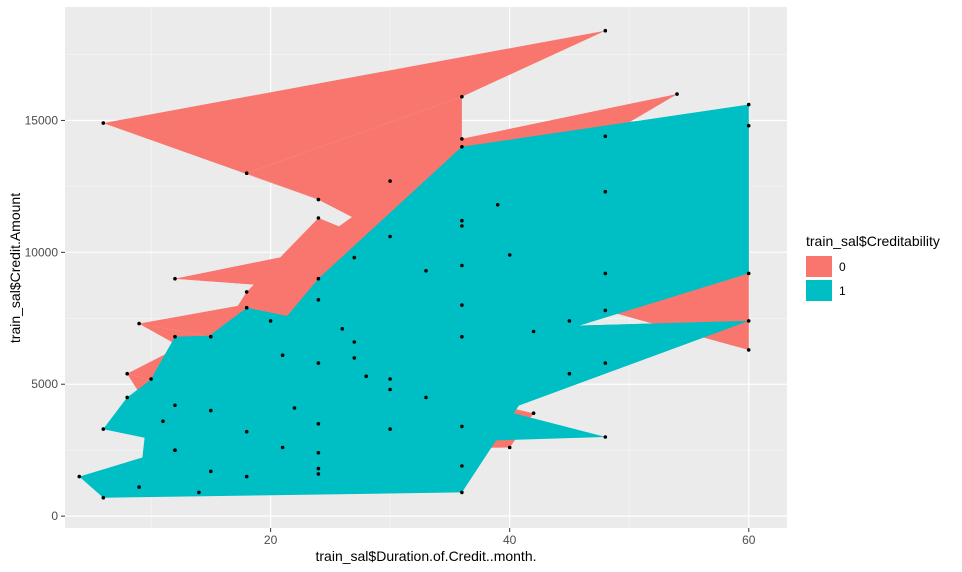 The image size is (962, 572). Describe the element at coordinates (873, 267) in the screenshot. I see `legend: train_sal$Creditability 0 1` at that location.